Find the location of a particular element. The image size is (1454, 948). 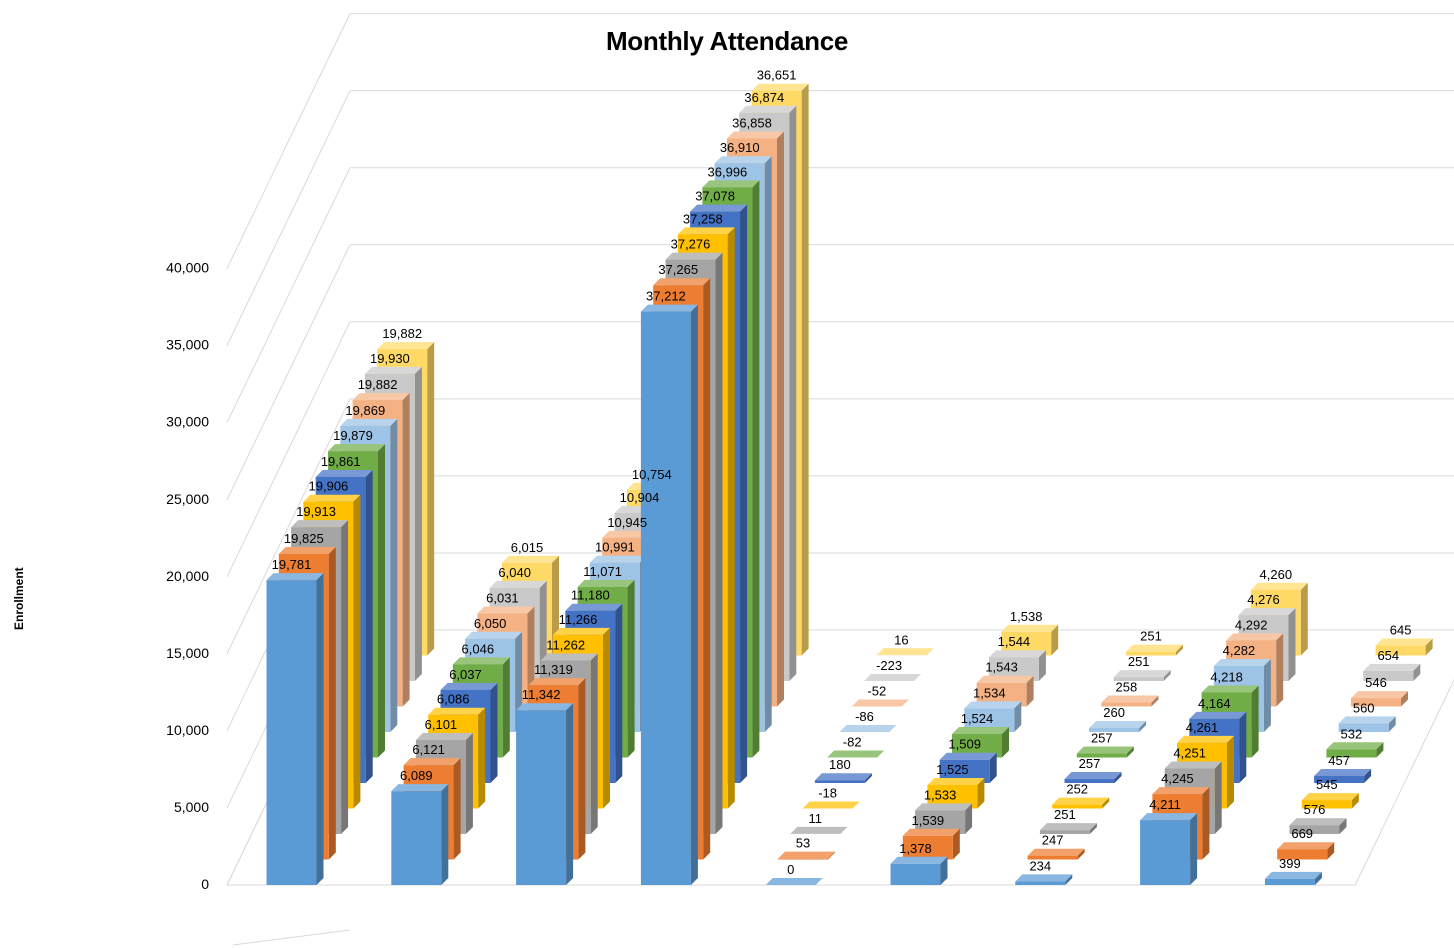

data-label: 53 is located at coordinates (803, 843).